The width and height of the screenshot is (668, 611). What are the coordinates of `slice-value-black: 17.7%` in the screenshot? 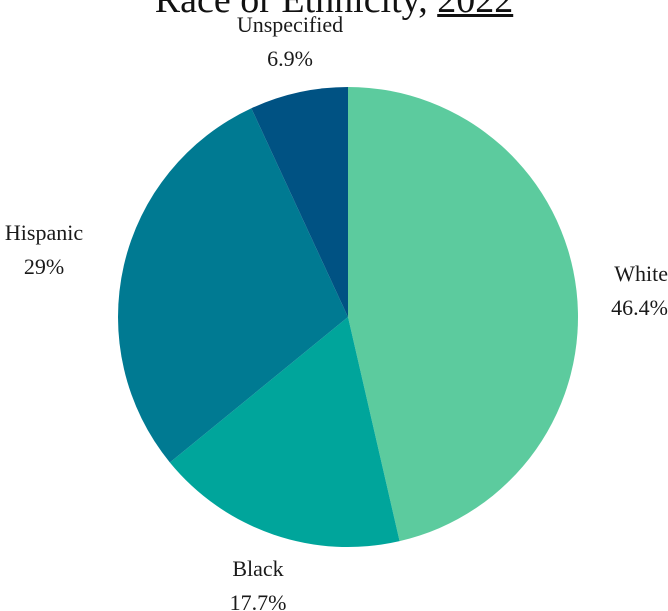 It's located at (258, 600).